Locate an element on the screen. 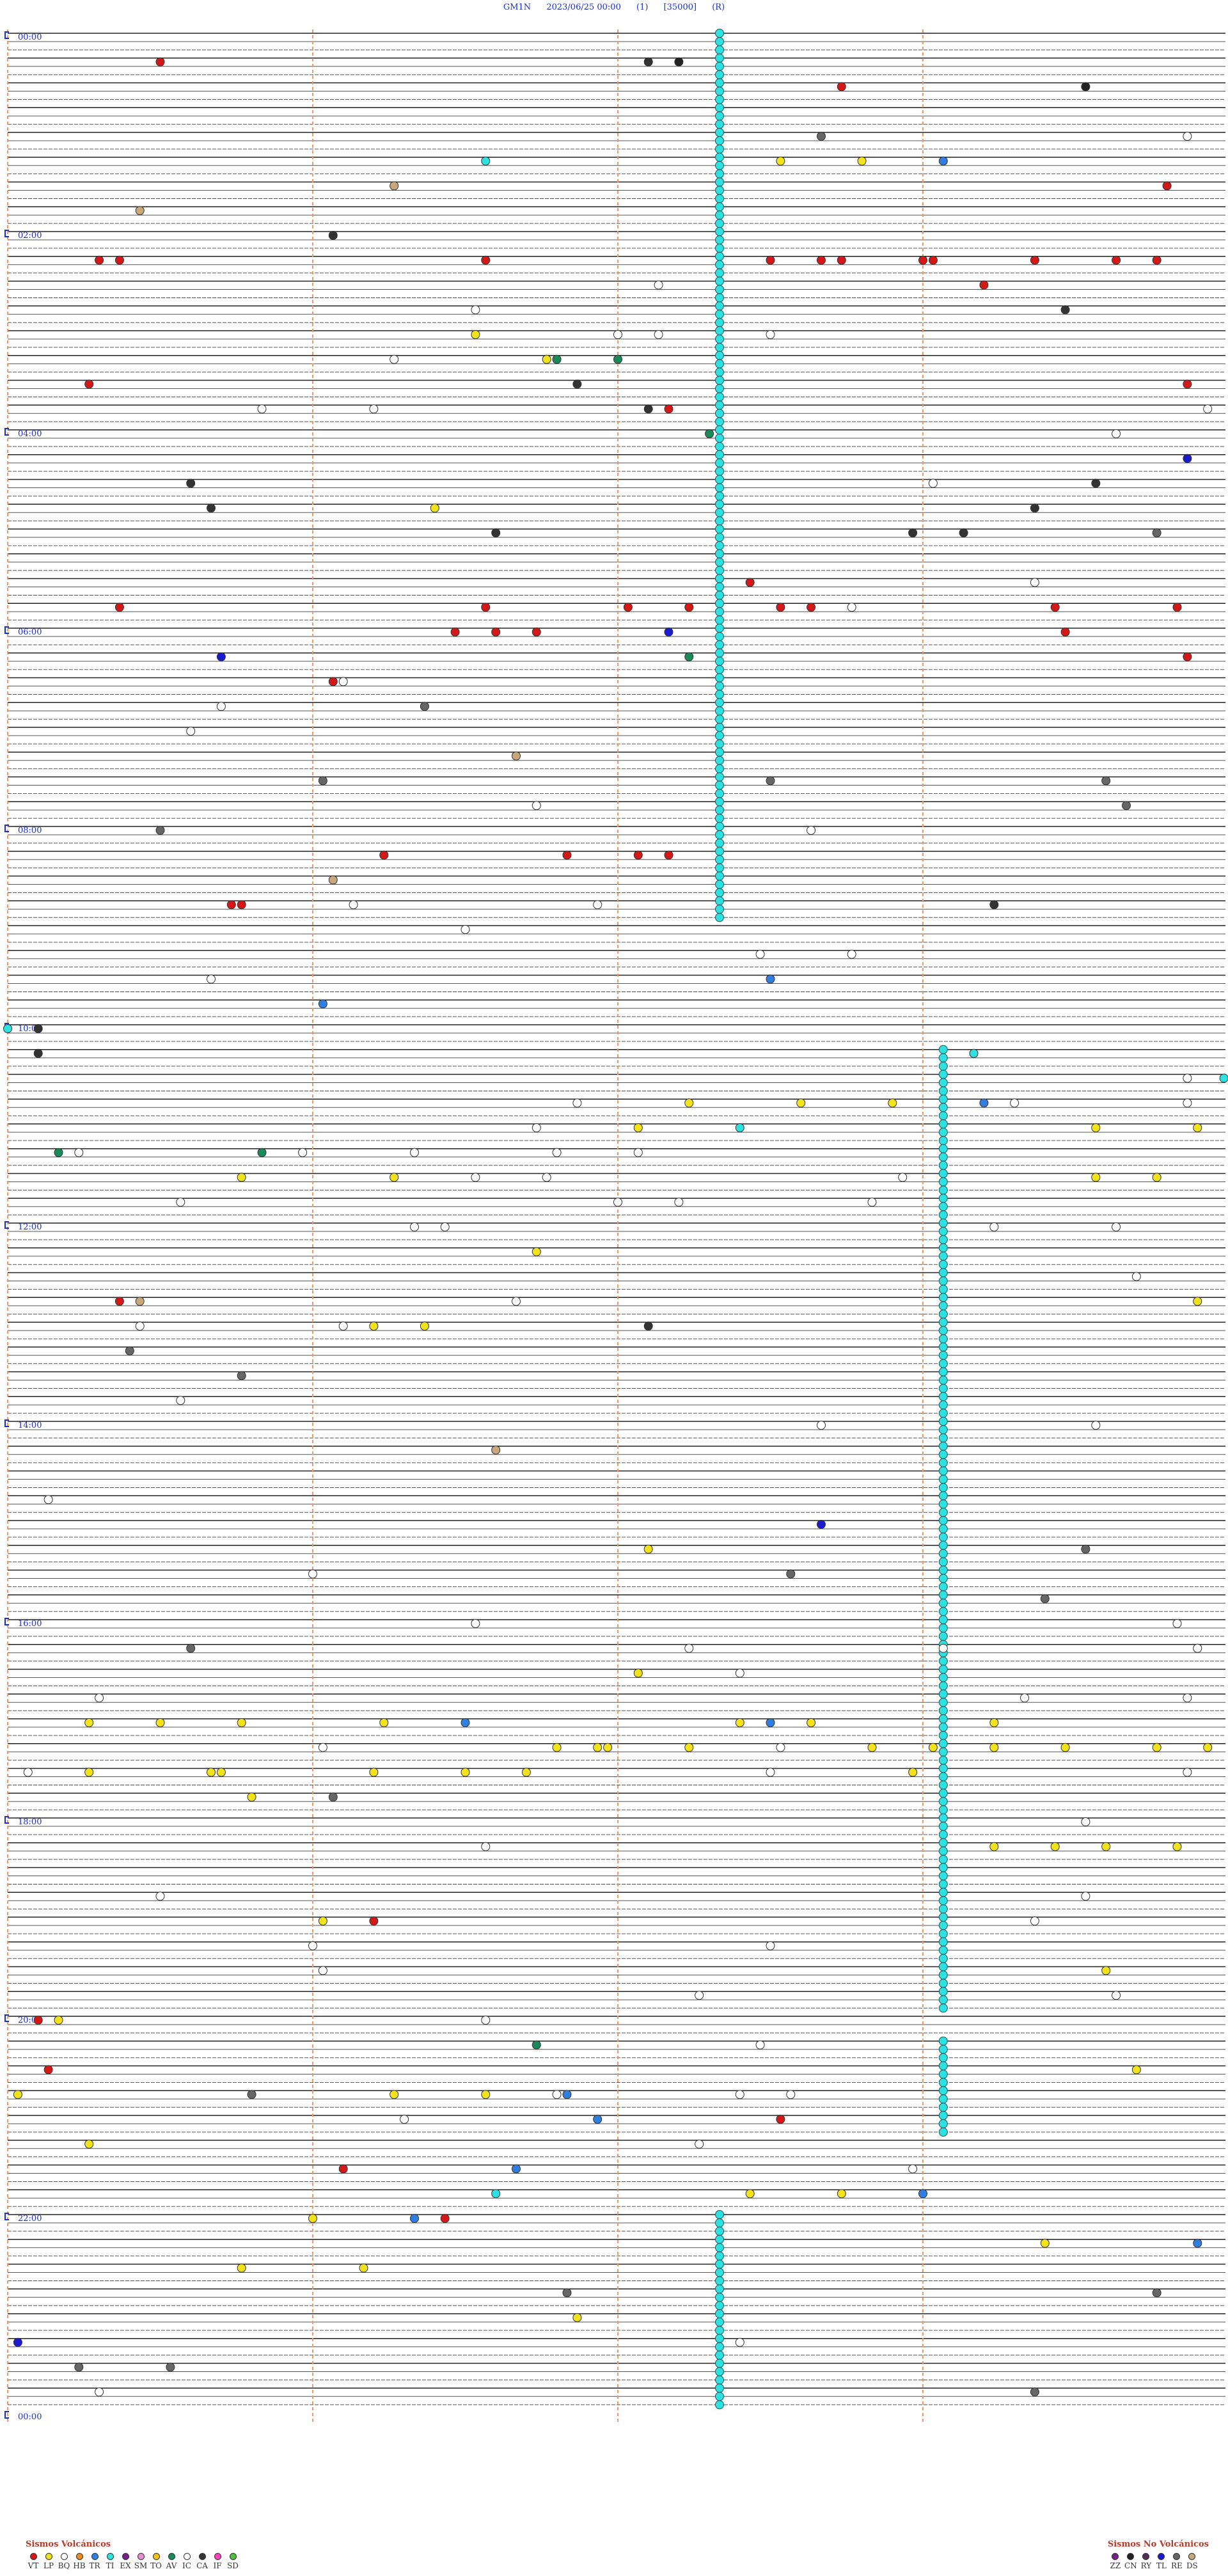 The height and width of the screenshot is (2576, 1228). hour-label: 14:00 is located at coordinates (30, 1425).